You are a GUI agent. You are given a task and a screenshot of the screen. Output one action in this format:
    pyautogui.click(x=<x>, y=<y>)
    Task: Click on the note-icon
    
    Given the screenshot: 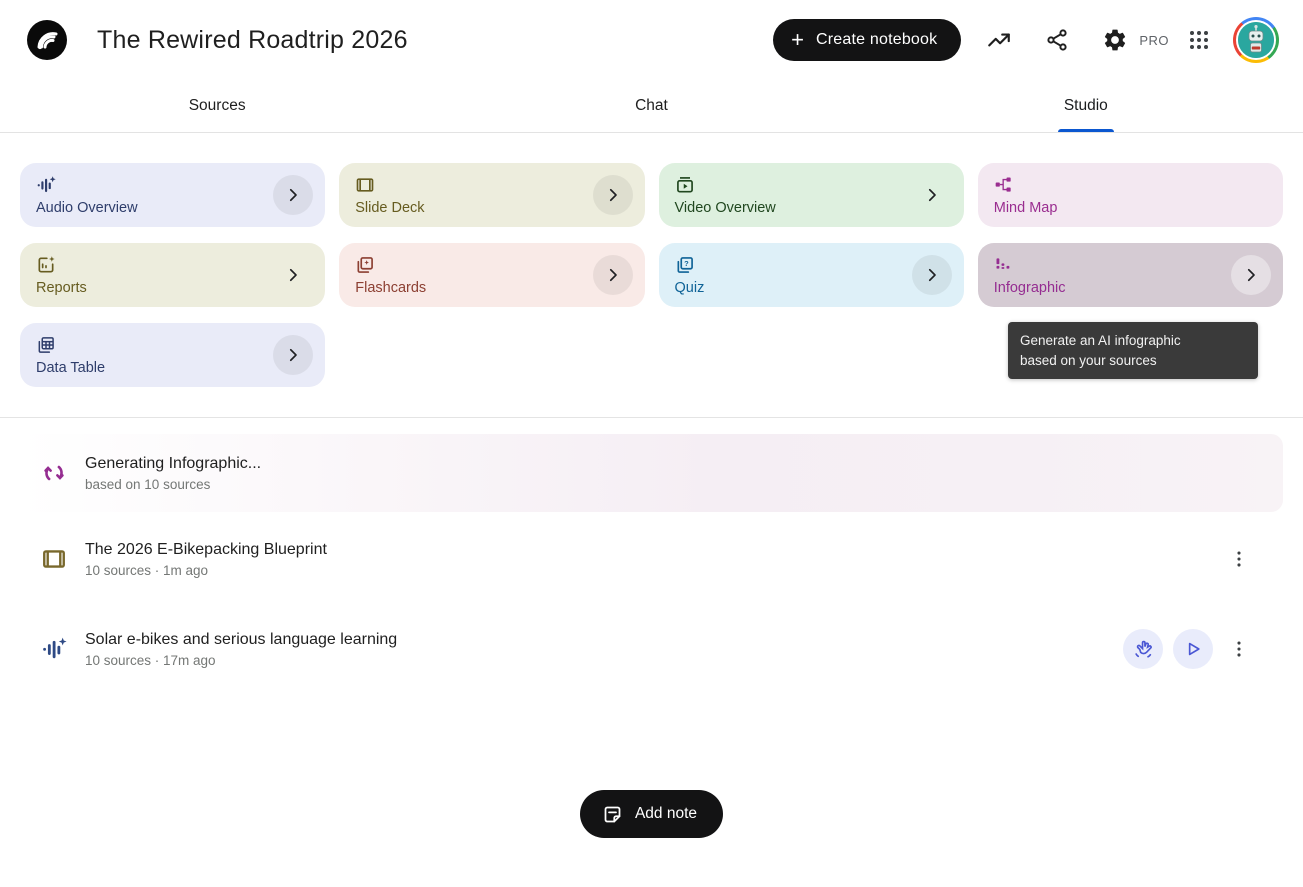 What is the action you would take?
    pyautogui.click(x=612, y=814)
    